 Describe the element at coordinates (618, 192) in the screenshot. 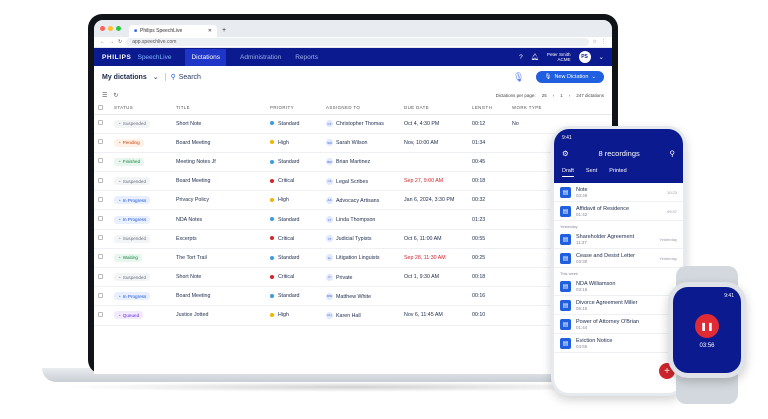

I see `list-item: ▤ Note 03:49 10:23` at that location.